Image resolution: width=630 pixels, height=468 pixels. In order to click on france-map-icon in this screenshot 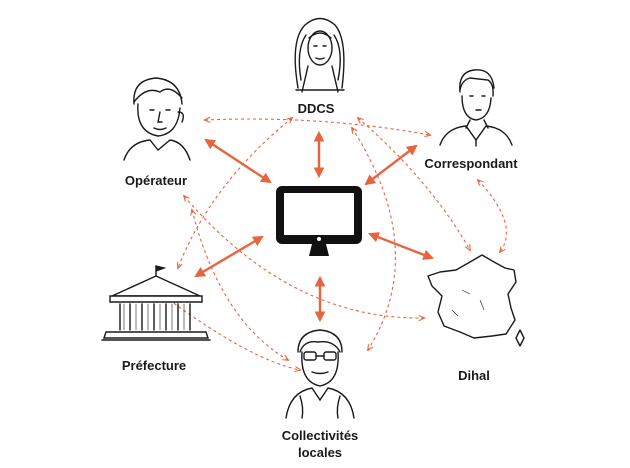, I will do `click(476, 300)`.